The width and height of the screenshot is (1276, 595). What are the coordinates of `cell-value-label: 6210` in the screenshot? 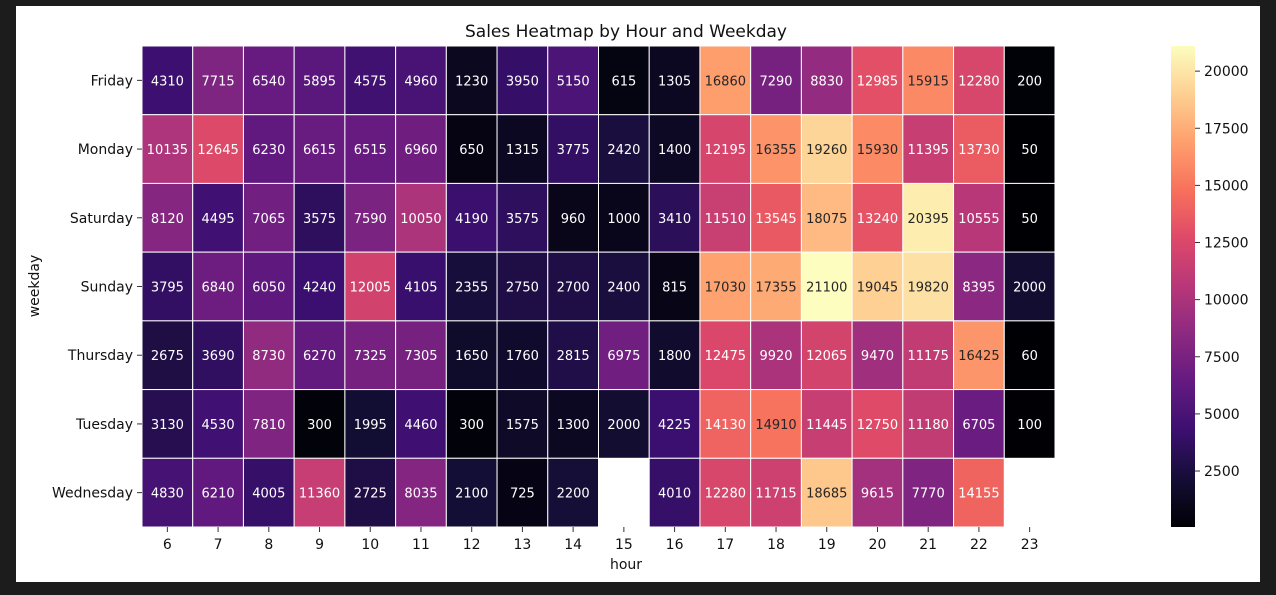 It's located at (218, 494).